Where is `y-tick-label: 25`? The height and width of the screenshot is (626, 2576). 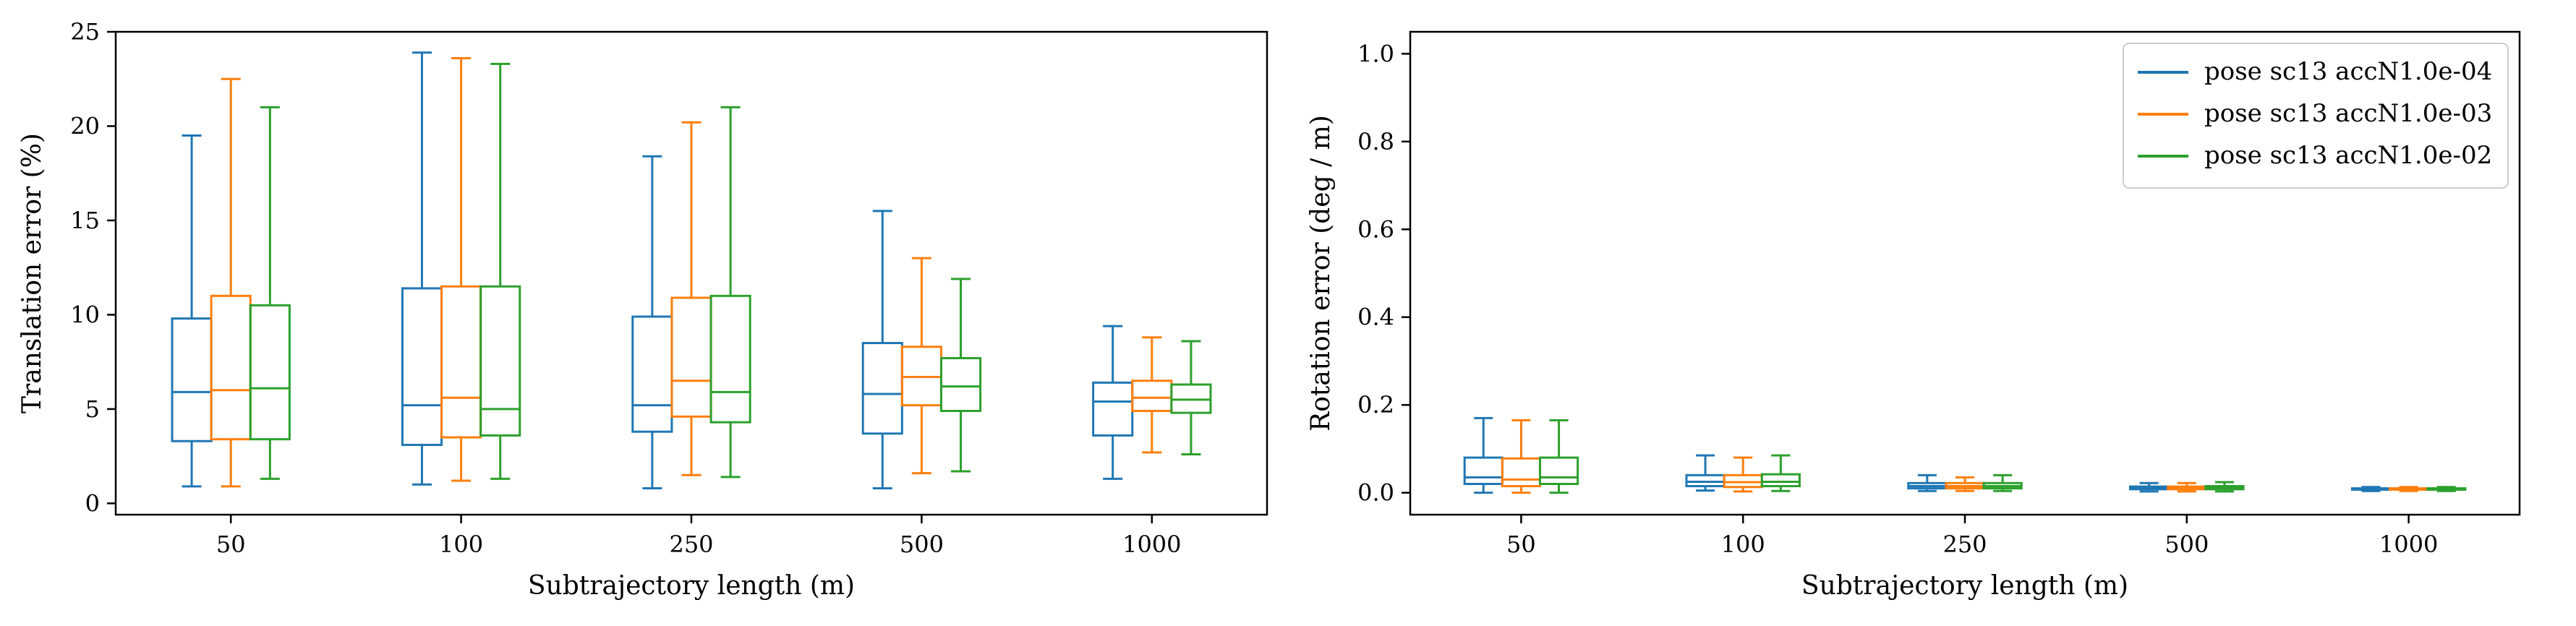 y-tick-label: 25 is located at coordinates (85, 32).